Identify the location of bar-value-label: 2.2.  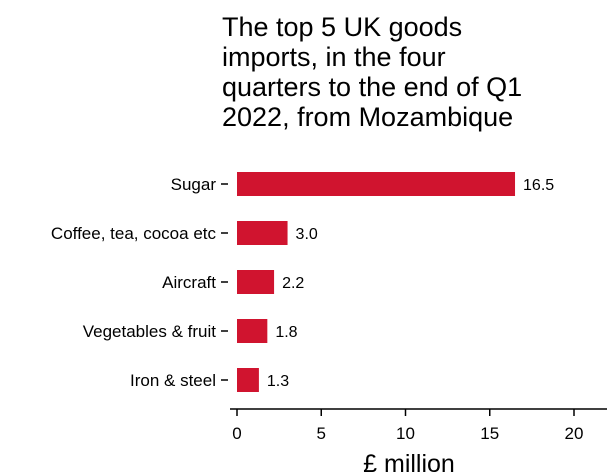
(293, 283).